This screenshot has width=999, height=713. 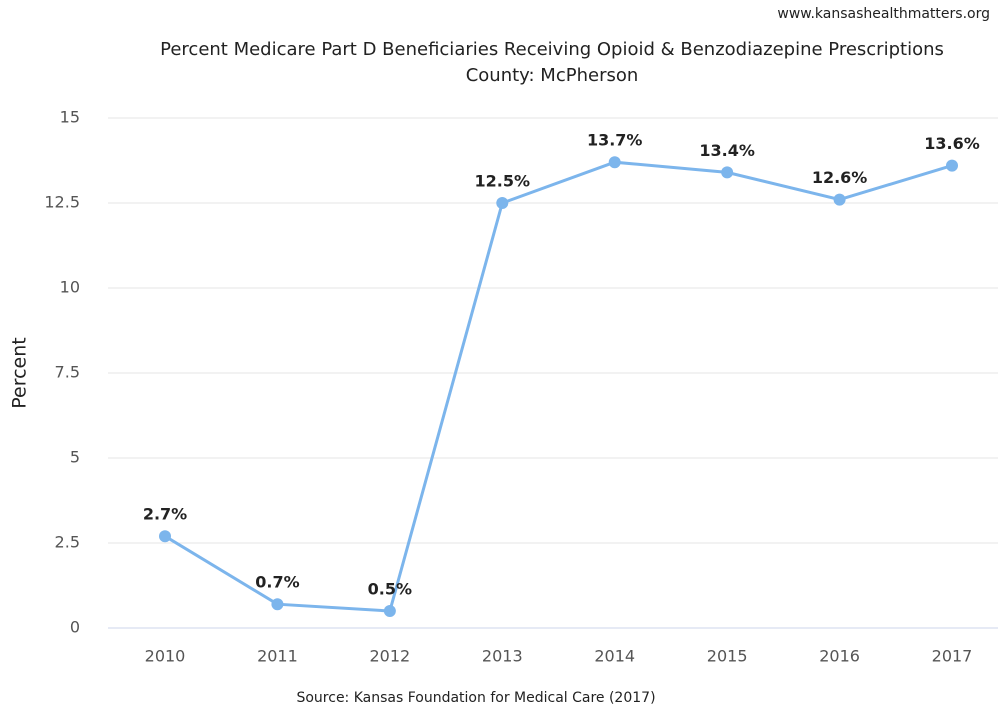 What do you see at coordinates (70, 287) in the screenshot?
I see `y-tick-label: 10` at bounding box center [70, 287].